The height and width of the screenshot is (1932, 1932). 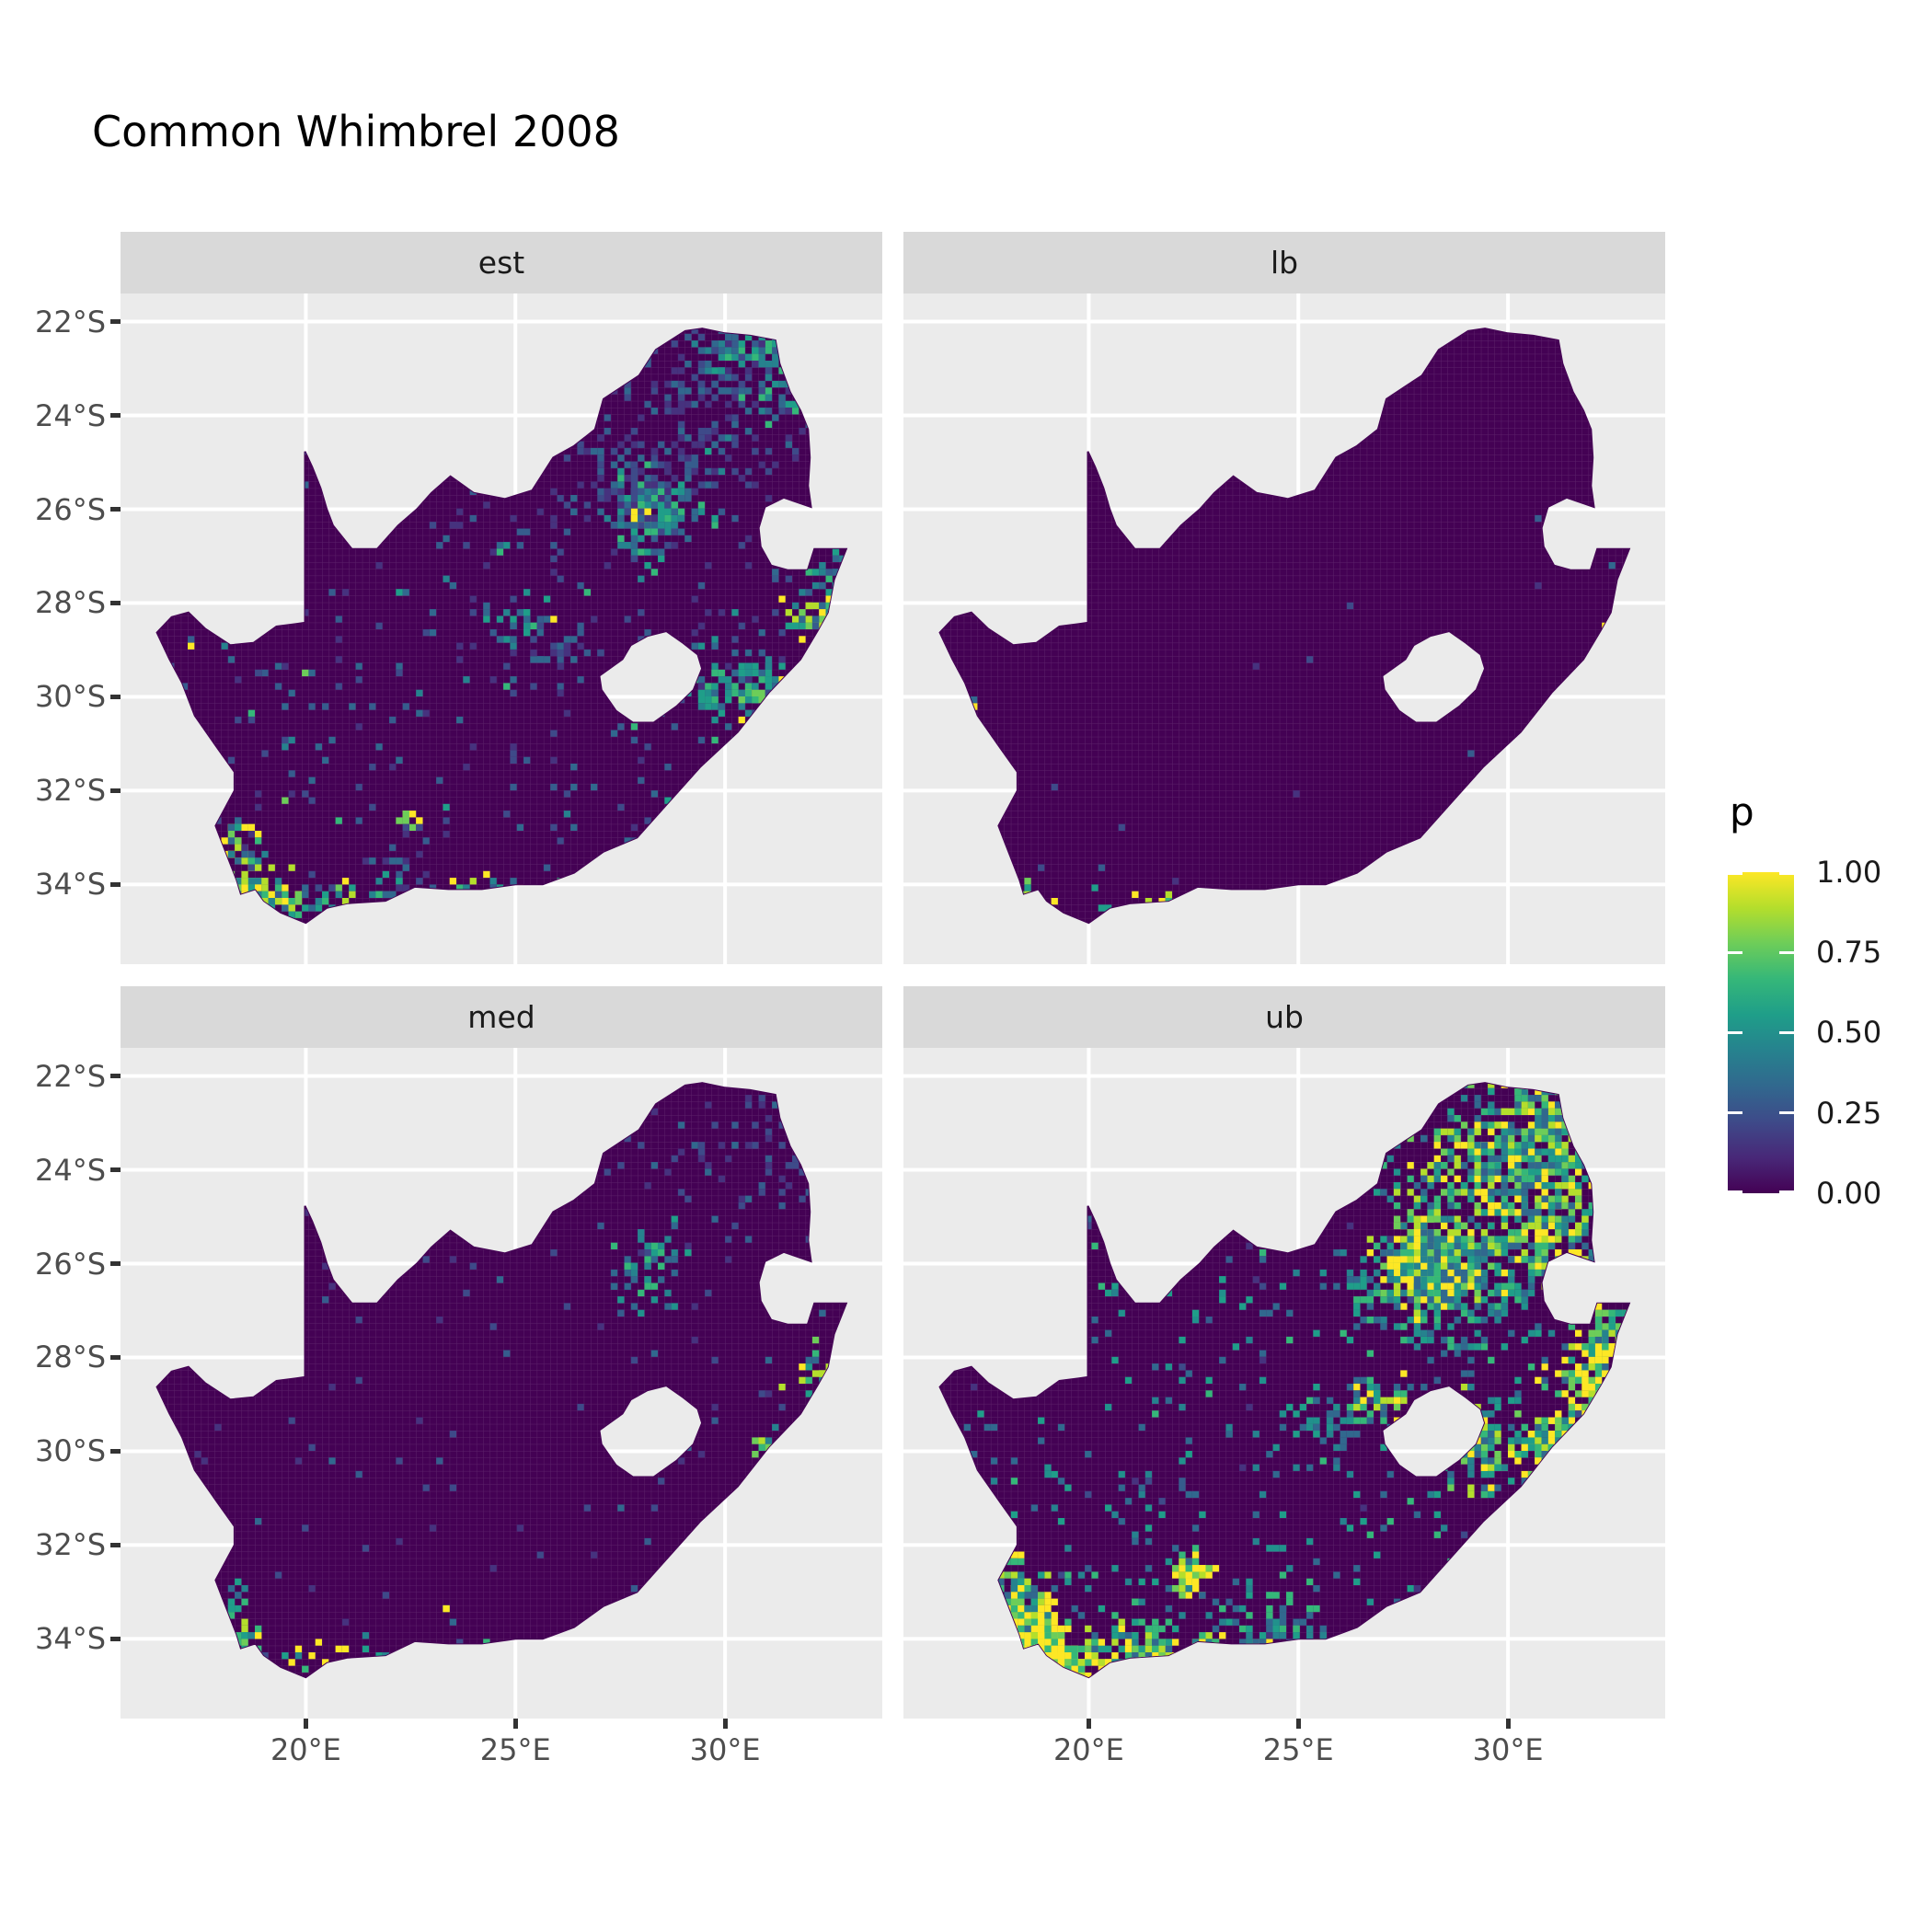 I want to click on facet-strip-label: lb, so click(x=1284, y=263).